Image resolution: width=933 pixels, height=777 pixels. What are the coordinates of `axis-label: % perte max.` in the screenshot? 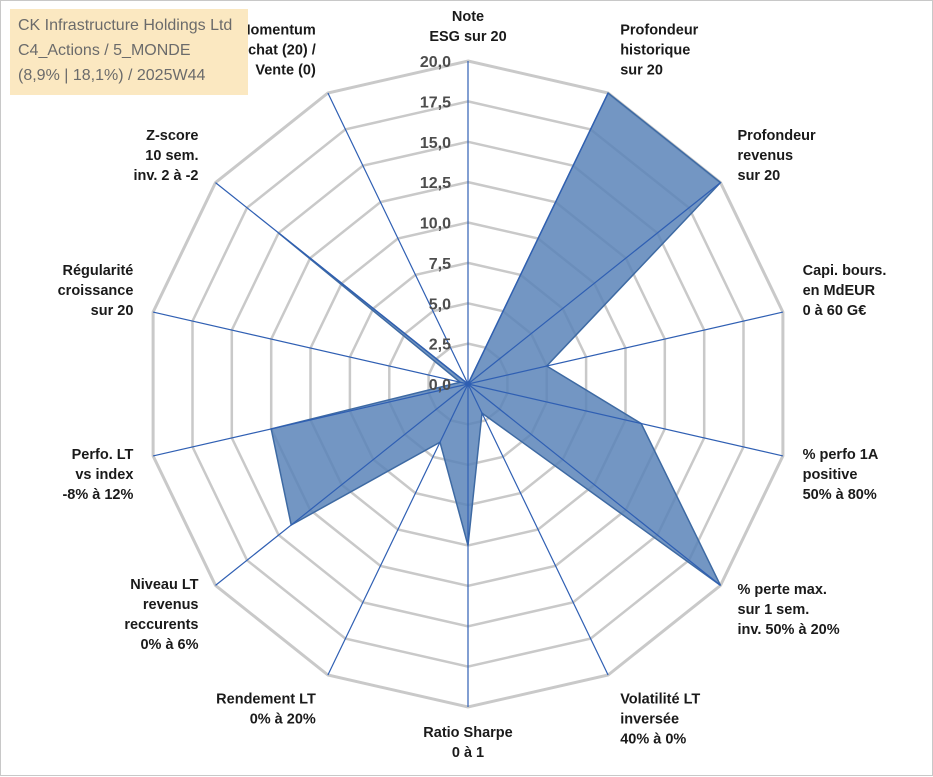 It's located at (782, 590).